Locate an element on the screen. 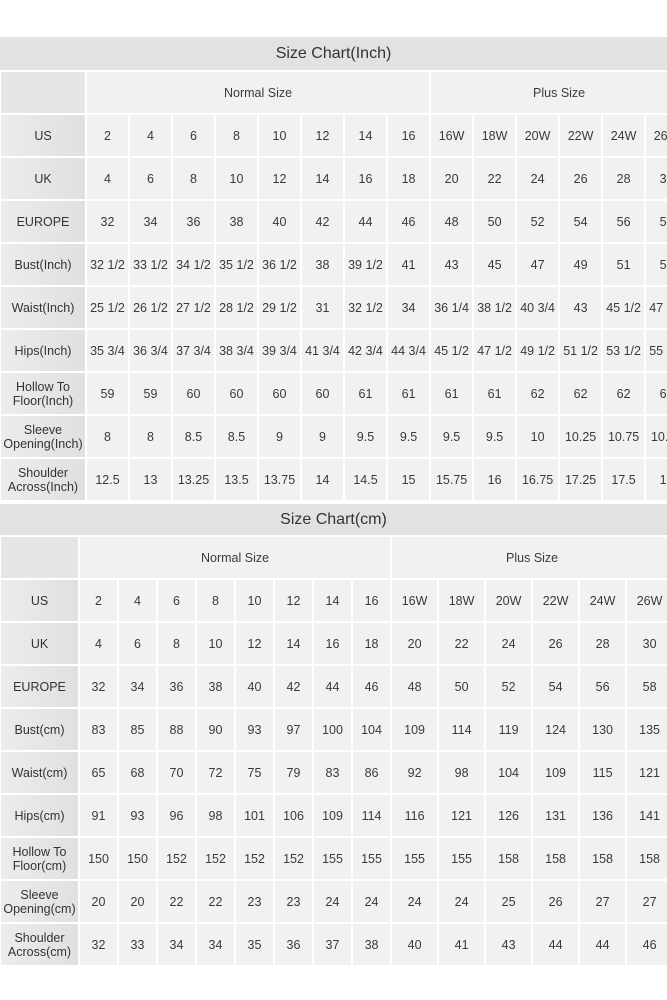 This screenshot has height=1000, width=667. size-cell: 44 is located at coordinates (603, 944).